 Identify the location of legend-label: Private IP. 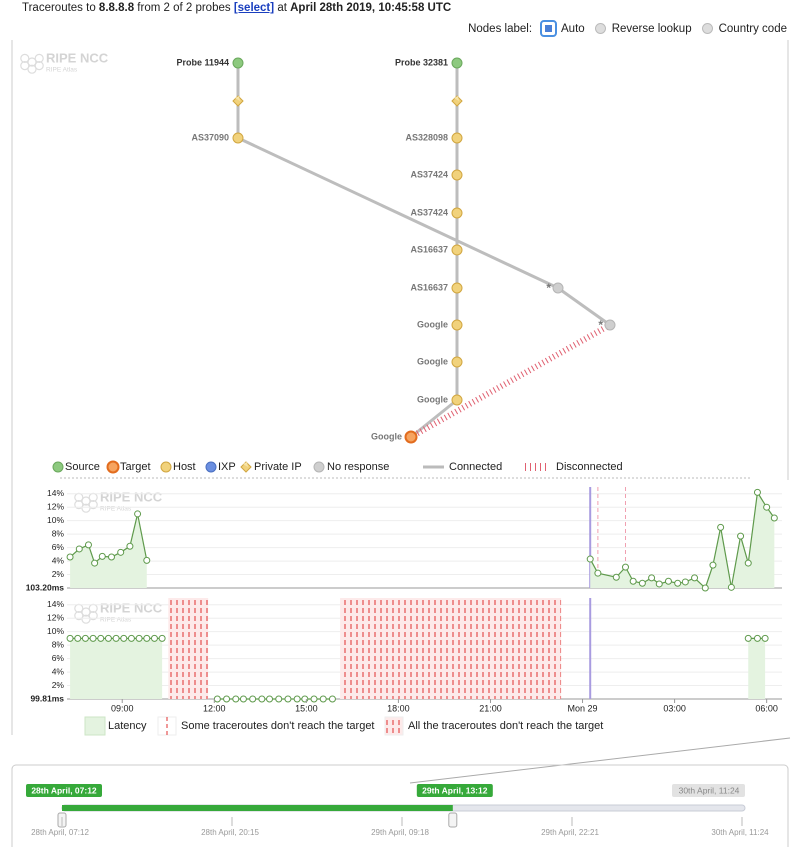
(278, 467).